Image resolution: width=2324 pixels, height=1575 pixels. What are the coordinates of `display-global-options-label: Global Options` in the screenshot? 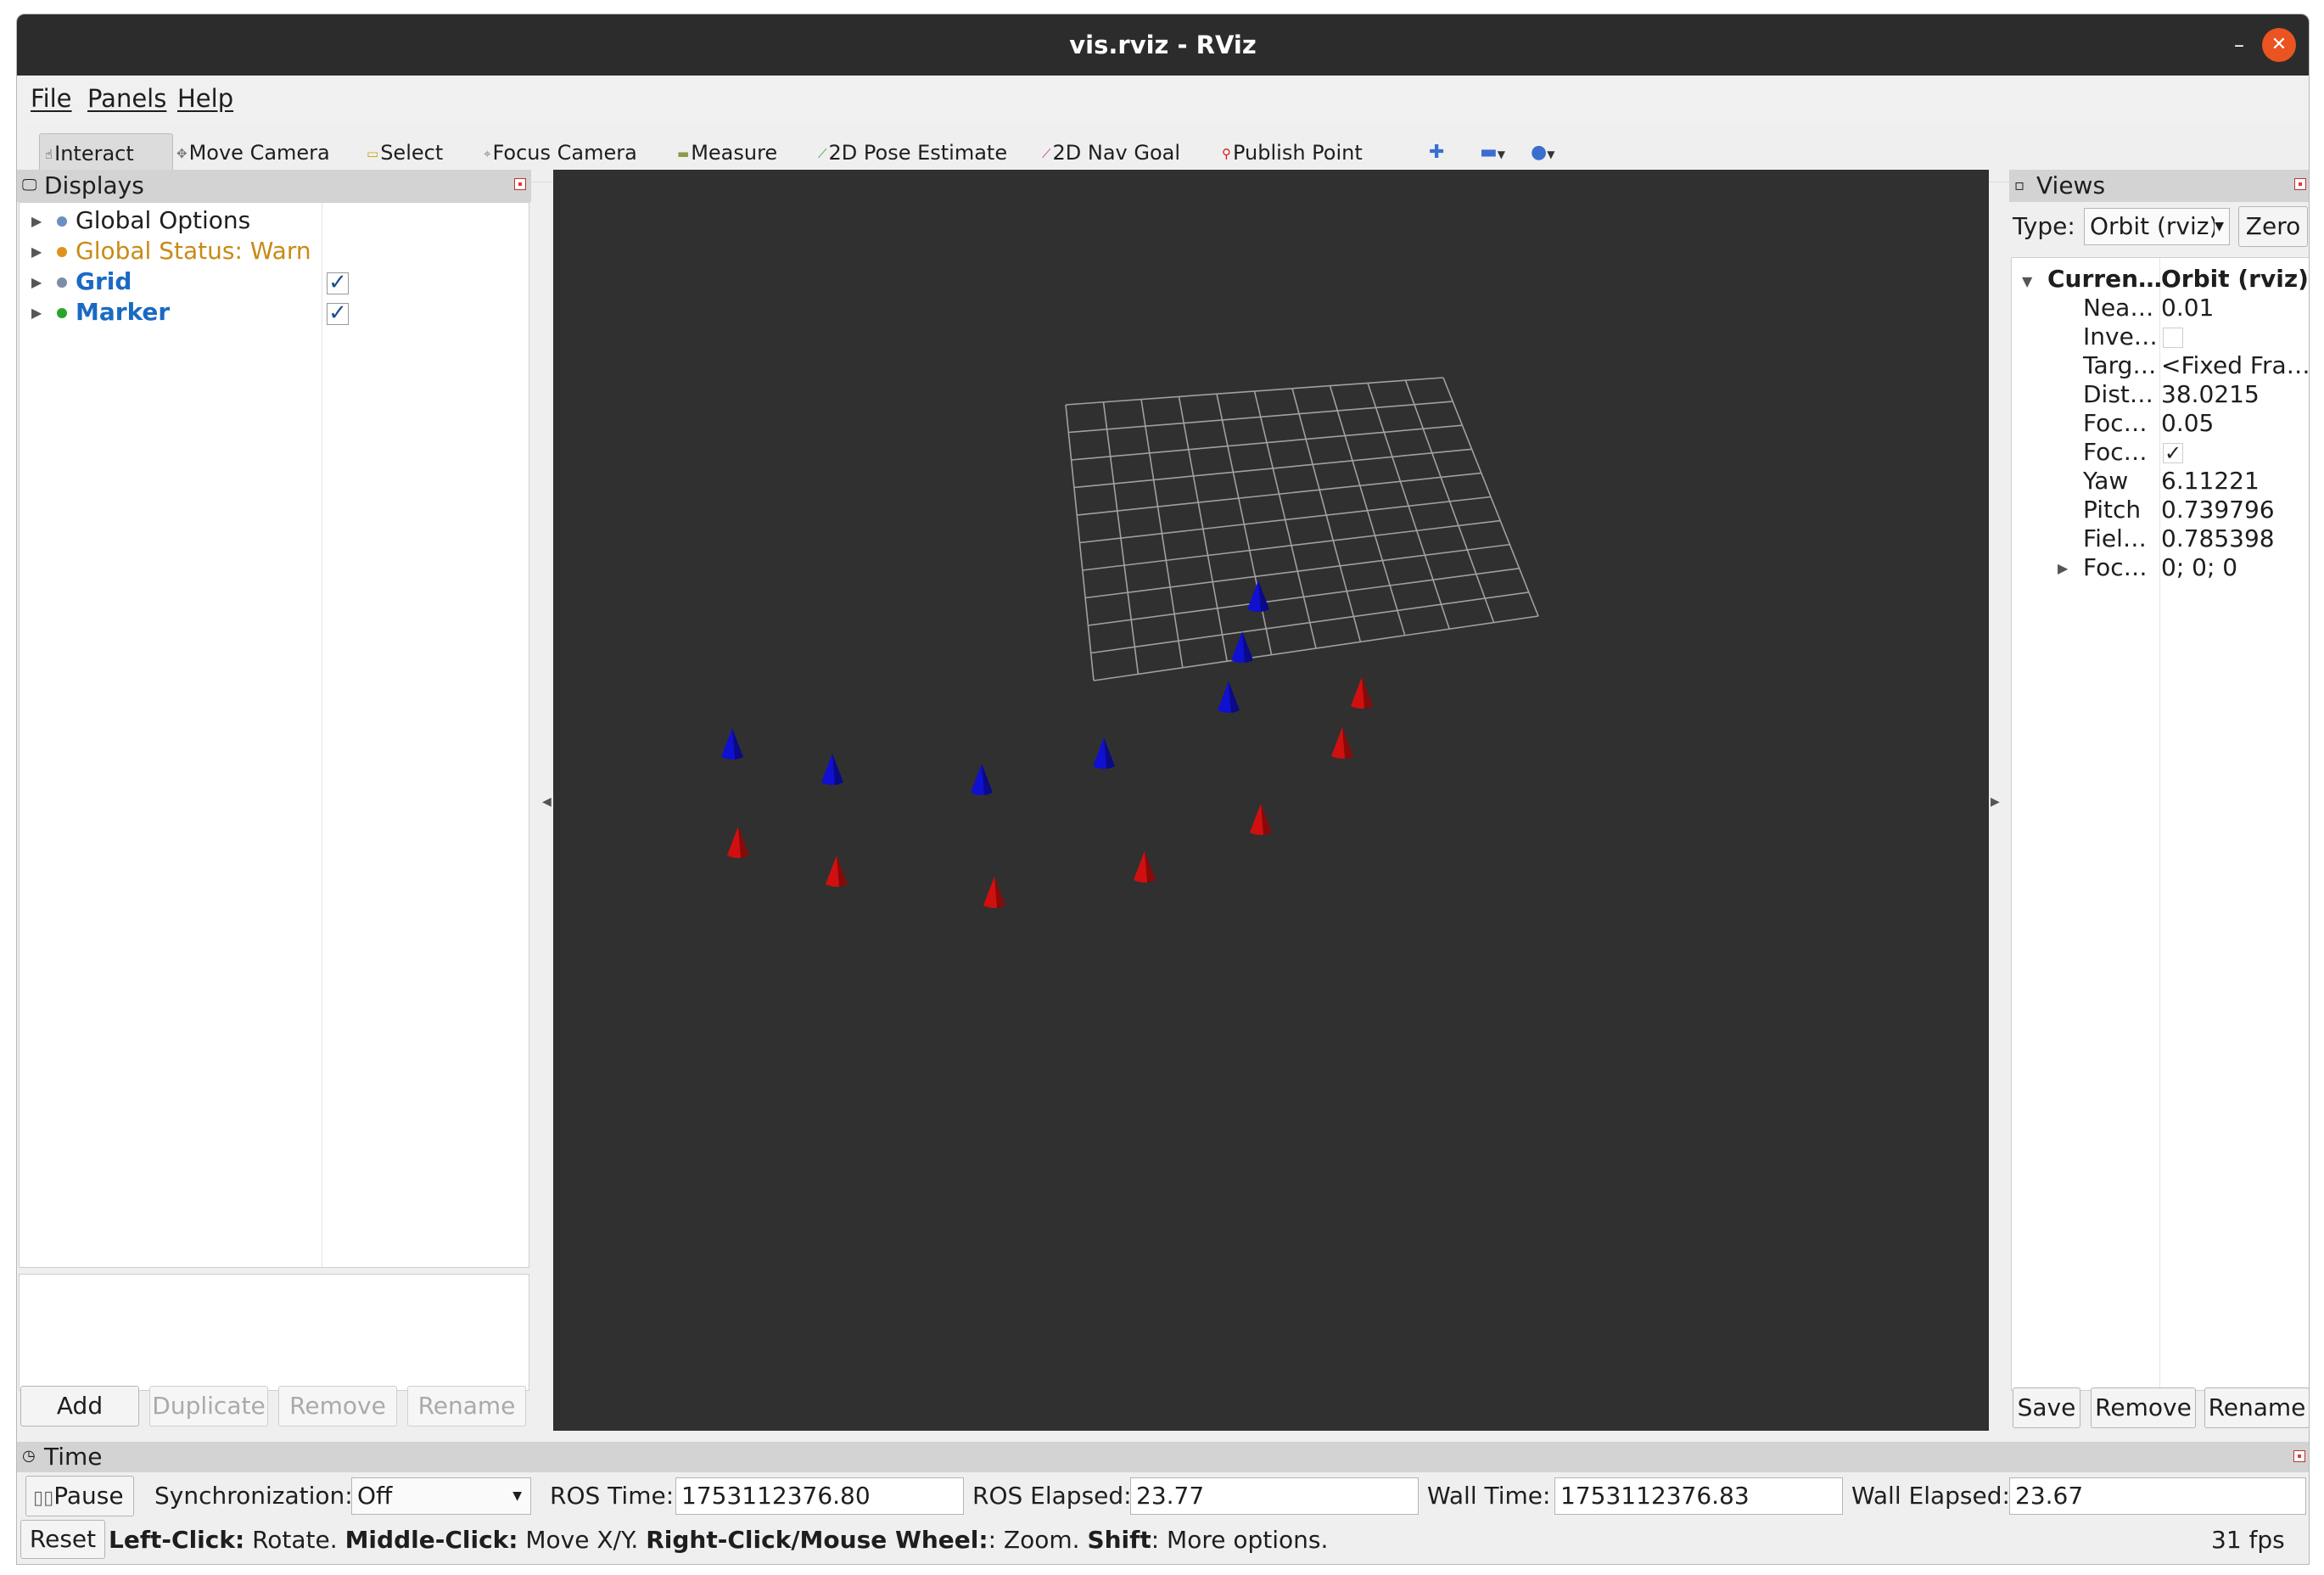 It's located at (164, 220).